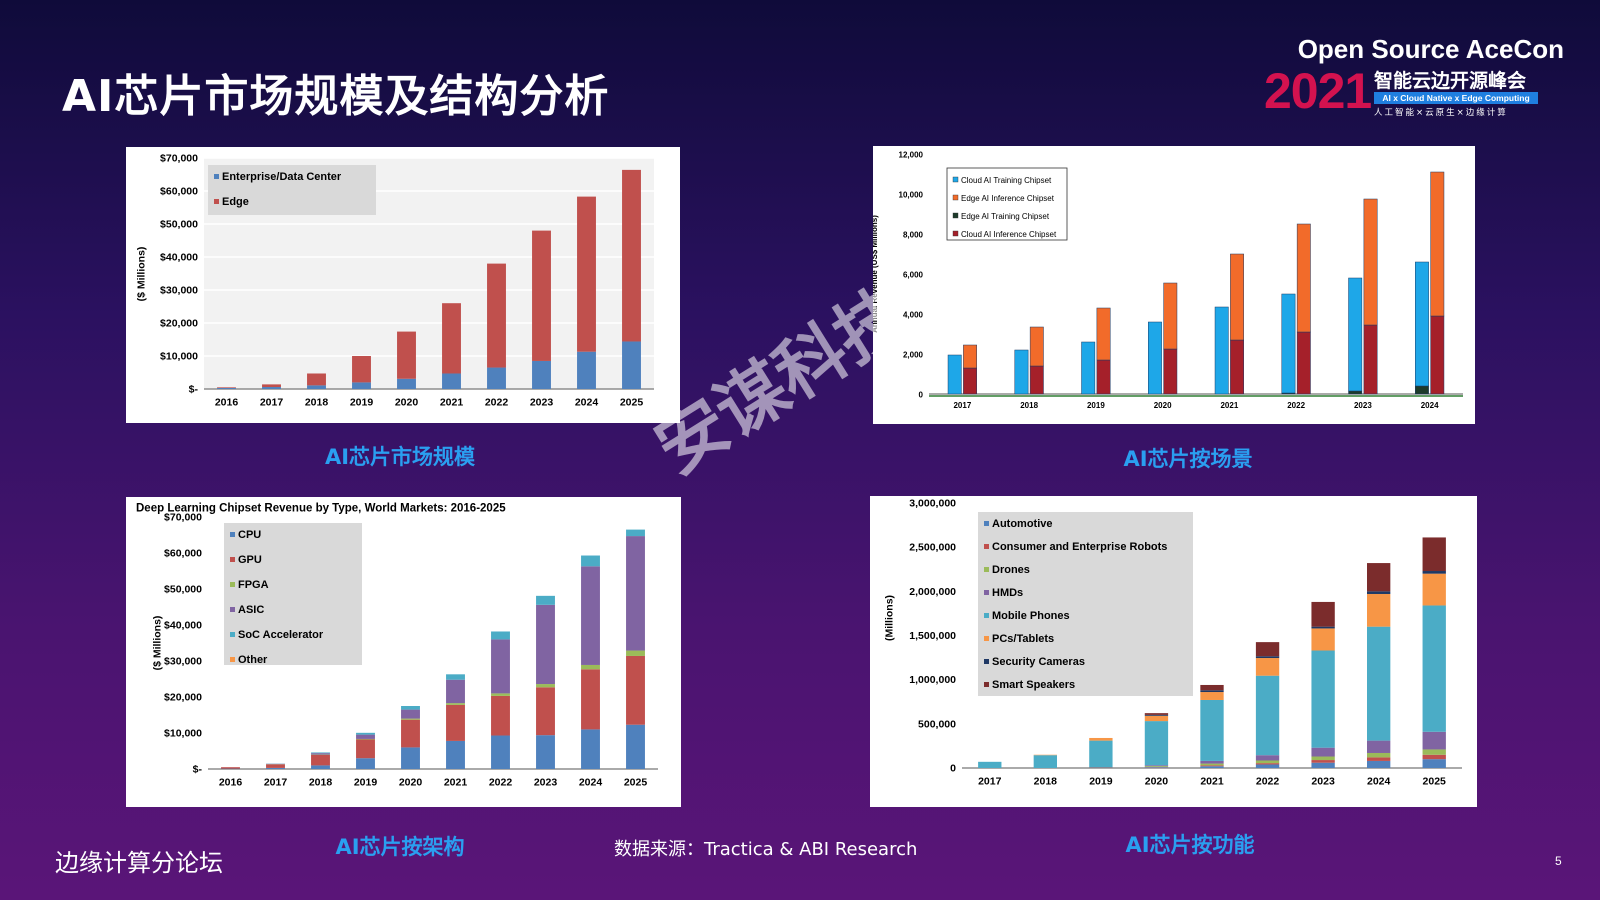  What do you see at coordinates (913, 235) in the screenshot?
I see `y-tick-label: 8,000` at bounding box center [913, 235].